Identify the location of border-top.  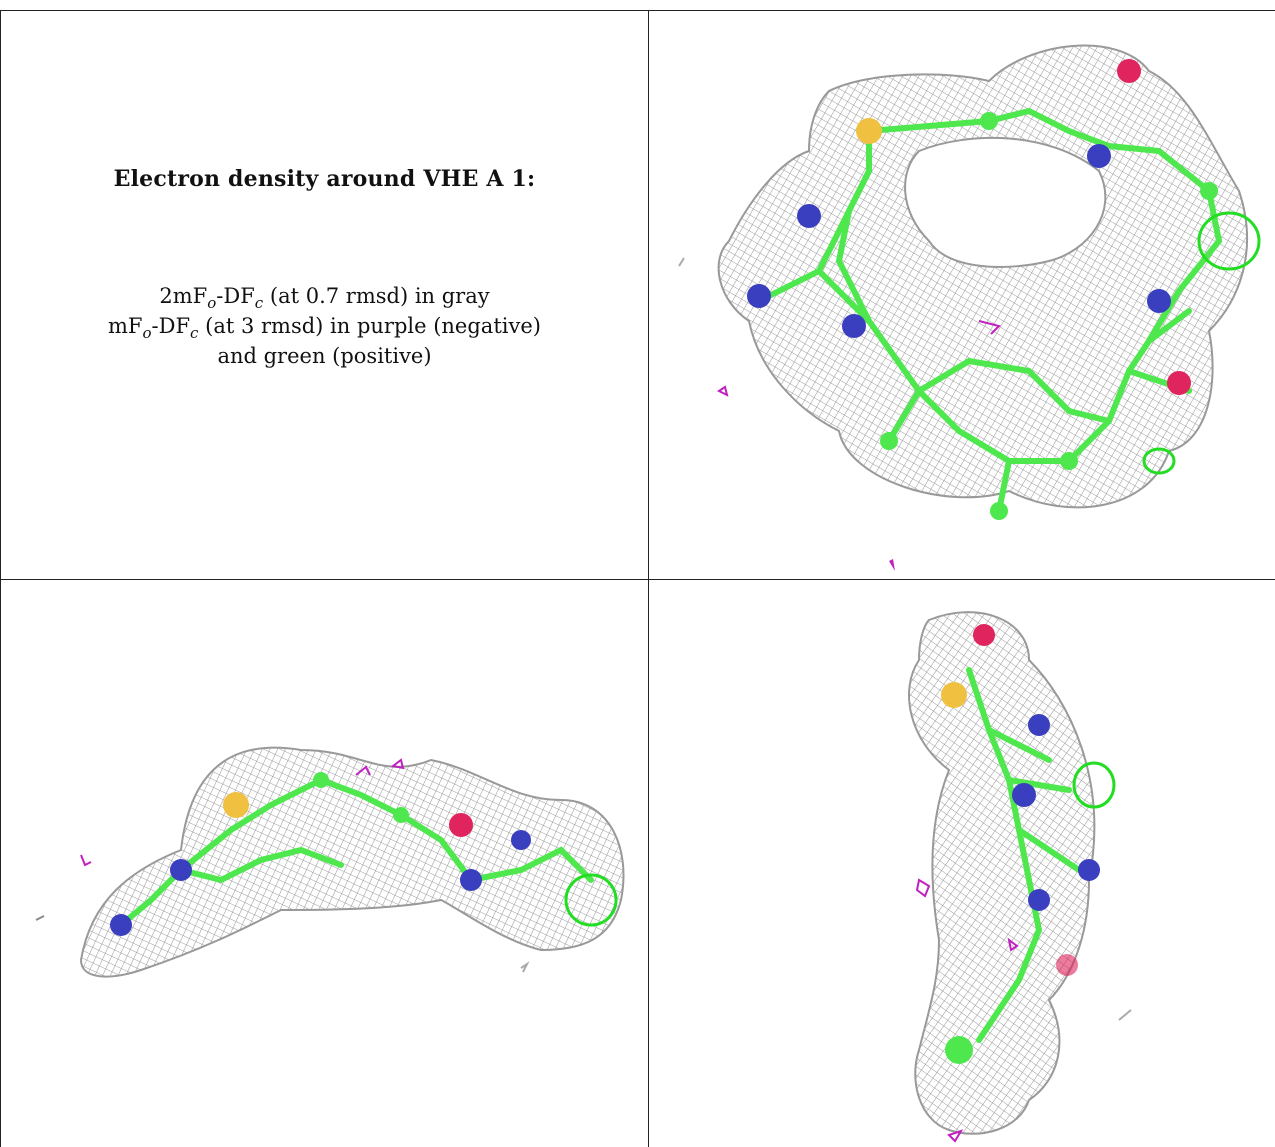
(637, 10).